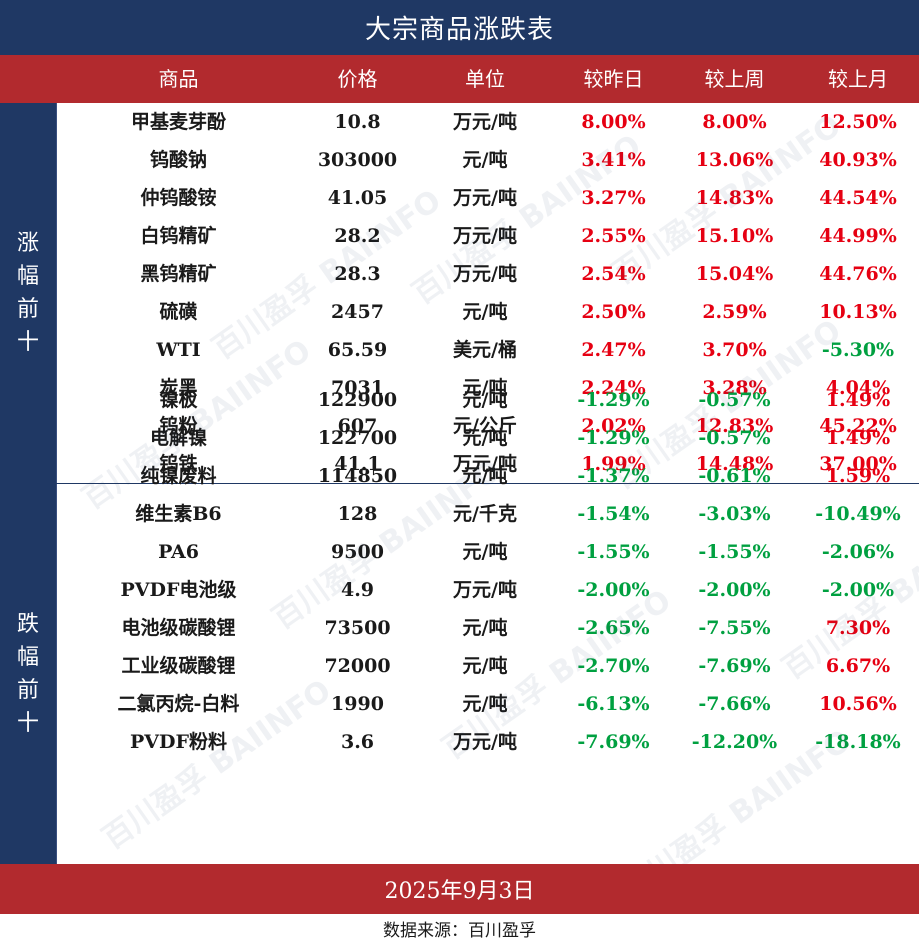  Describe the element at coordinates (357, 464) in the screenshot. I see `price-value: 41.1` at that location.